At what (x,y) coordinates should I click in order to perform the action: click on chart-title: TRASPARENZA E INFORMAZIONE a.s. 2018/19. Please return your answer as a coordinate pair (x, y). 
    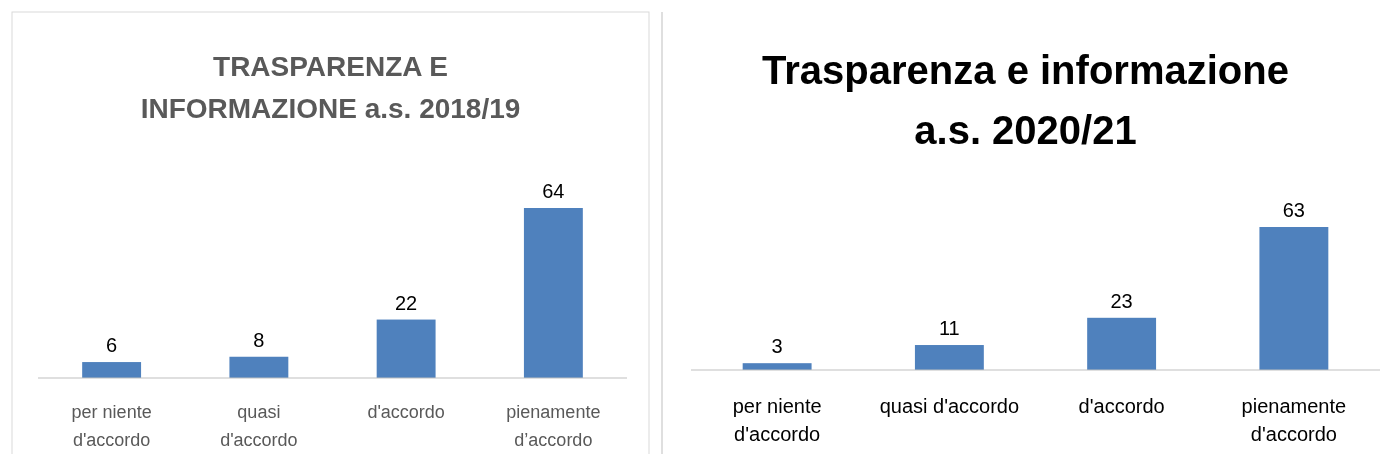
    Looking at the image, I should click on (330, 87).